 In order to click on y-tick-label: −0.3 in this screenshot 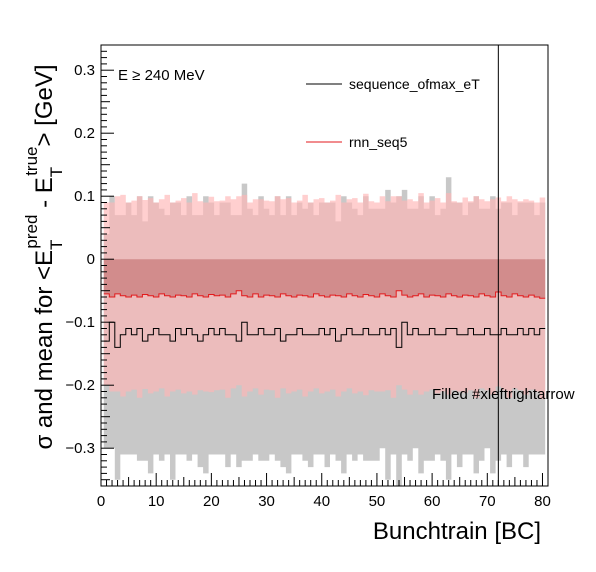, I will do `click(80, 448)`.